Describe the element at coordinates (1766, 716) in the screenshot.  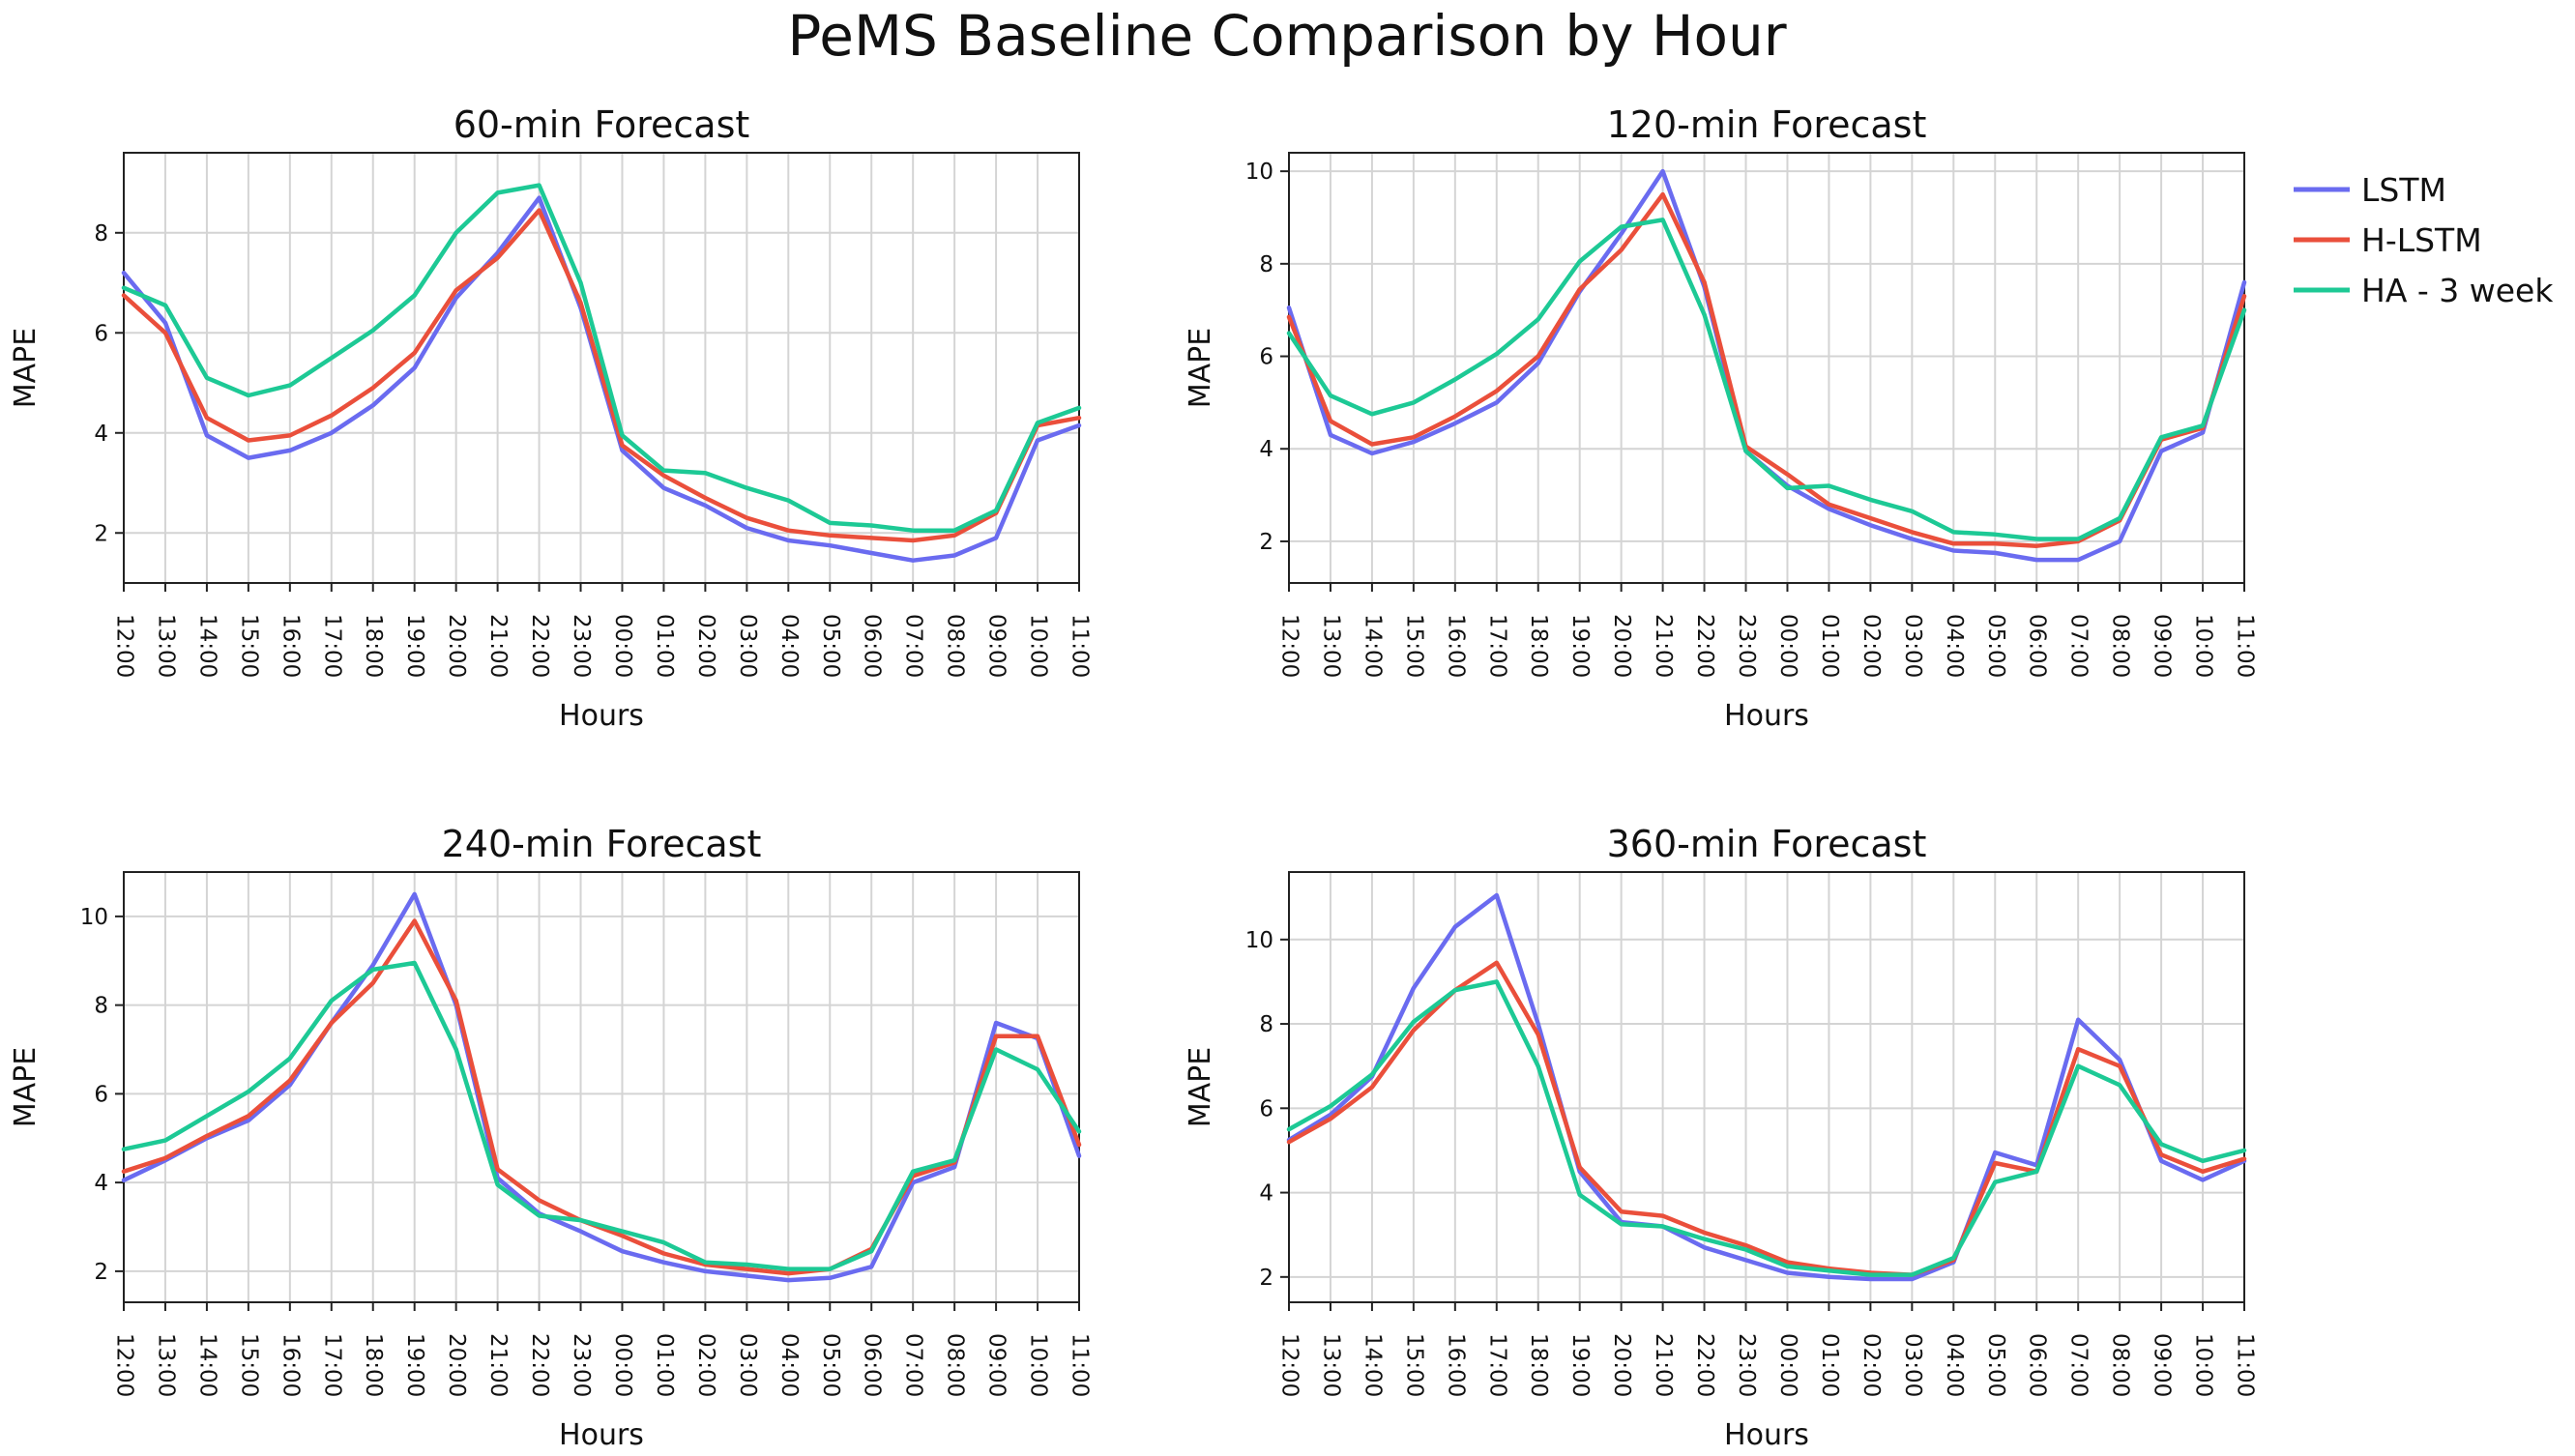
I see `x-axis-label: Hours` at that location.